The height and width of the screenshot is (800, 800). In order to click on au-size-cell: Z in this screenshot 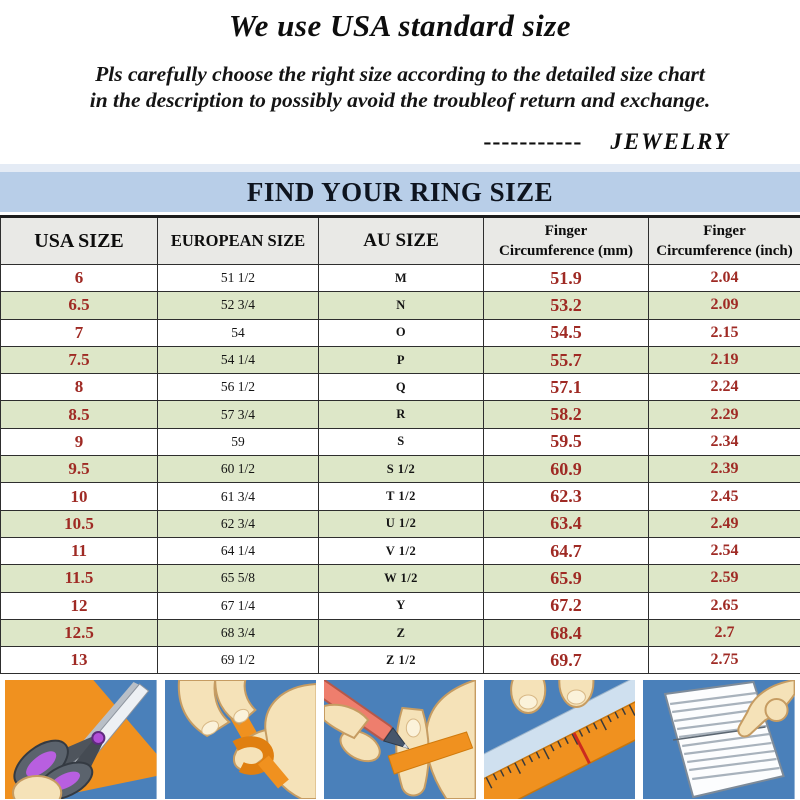, I will do `click(401, 633)`.